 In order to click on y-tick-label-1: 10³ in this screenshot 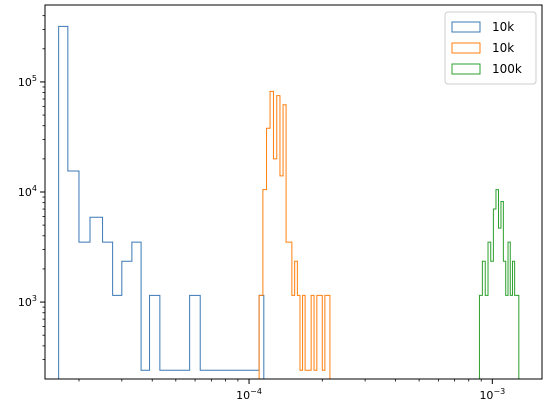, I will do `click(27, 301)`.